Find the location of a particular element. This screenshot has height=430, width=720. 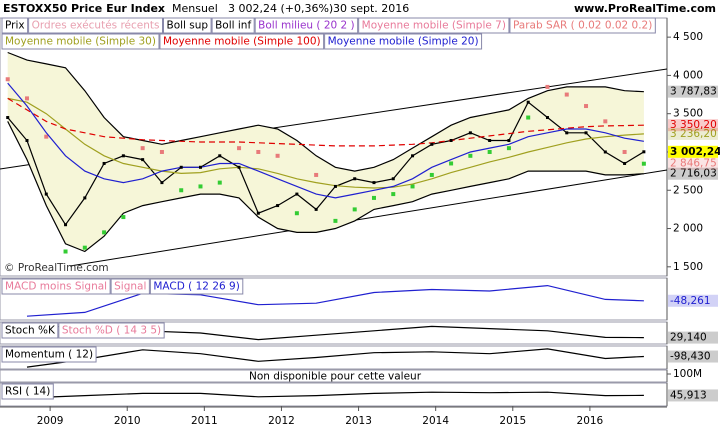

x-tick-label: 2010 is located at coordinates (127, 421).